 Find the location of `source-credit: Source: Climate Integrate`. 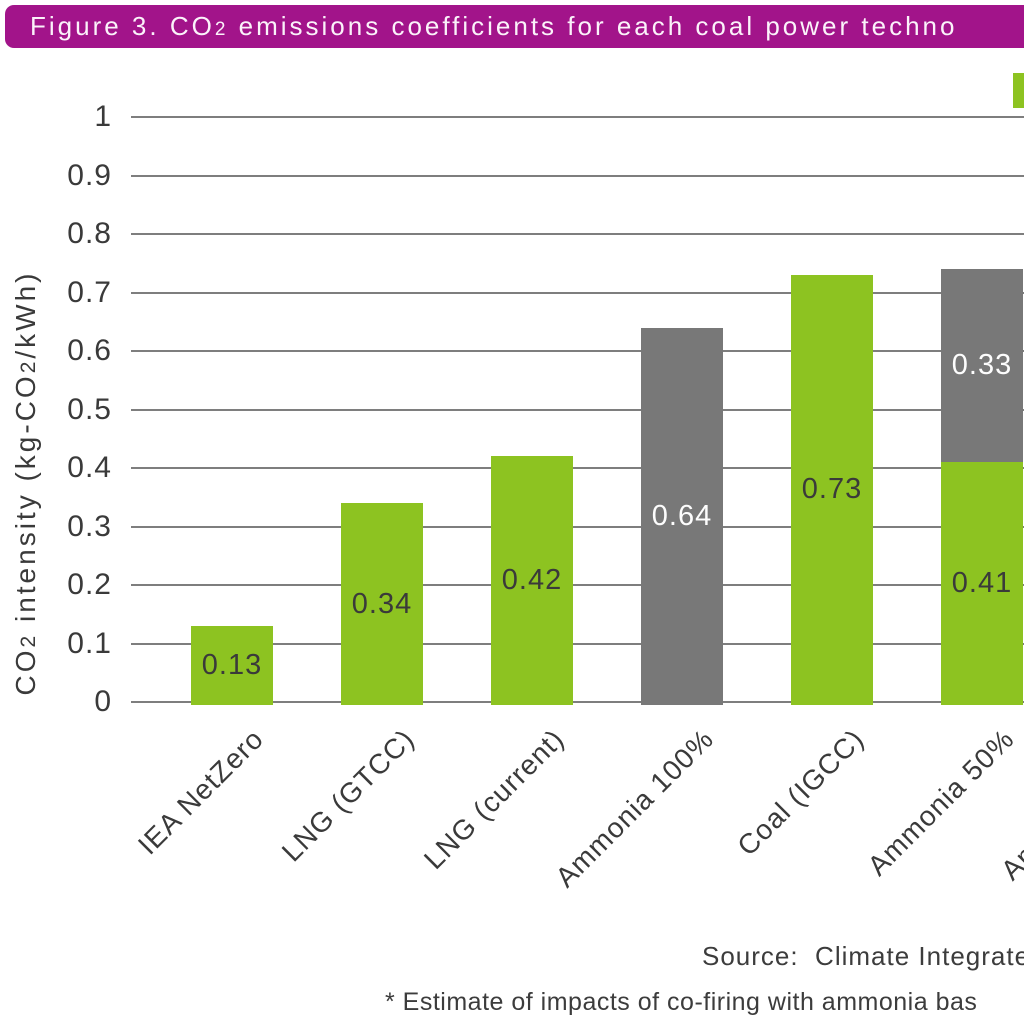

source-credit: Source: Climate Integrate is located at coordinates (863, 956).